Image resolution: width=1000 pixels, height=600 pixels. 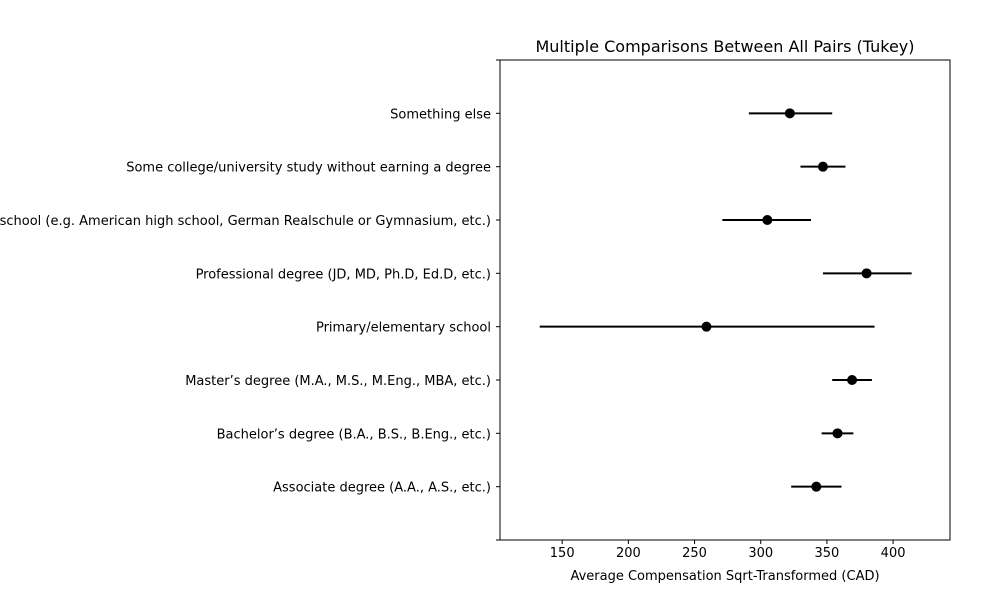 What do you see at coordinates (893, 553) in the screenshot?
I see `x-tick-label: 400` at bounding box center [893, 553].